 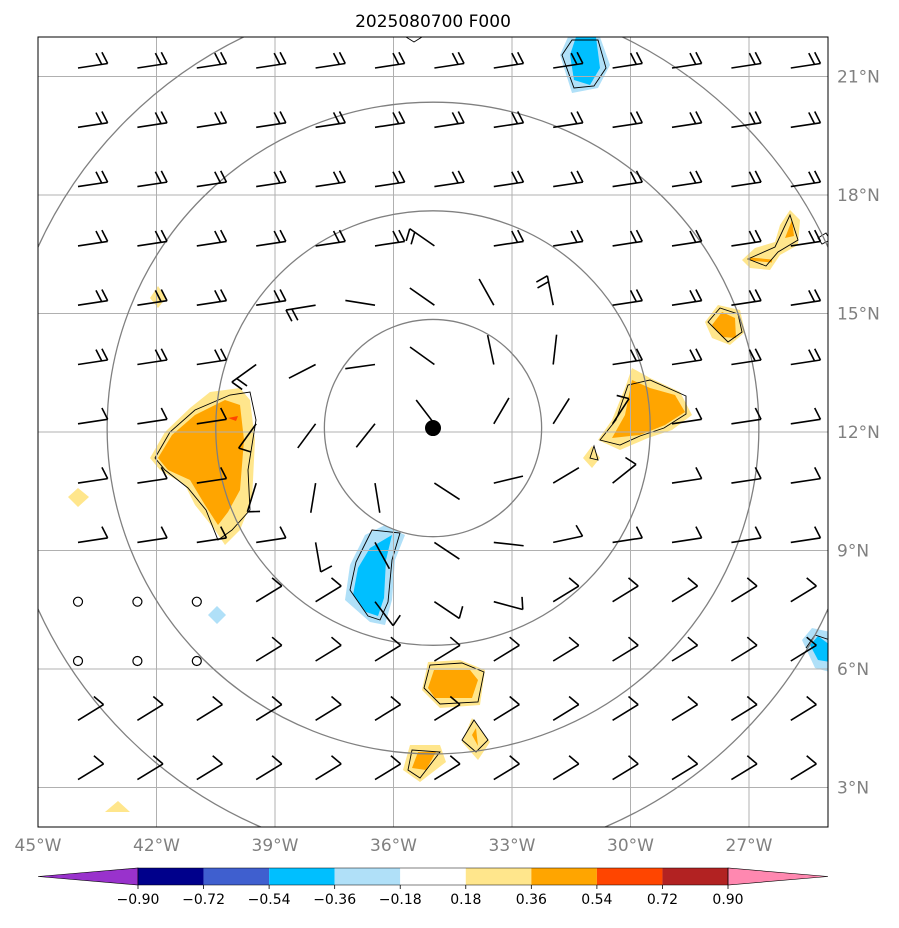 What do you see at coordinates (156, 846) in the screenshot?
I see `lon-tick-label: 42°W` at bounding box center [156, 846].